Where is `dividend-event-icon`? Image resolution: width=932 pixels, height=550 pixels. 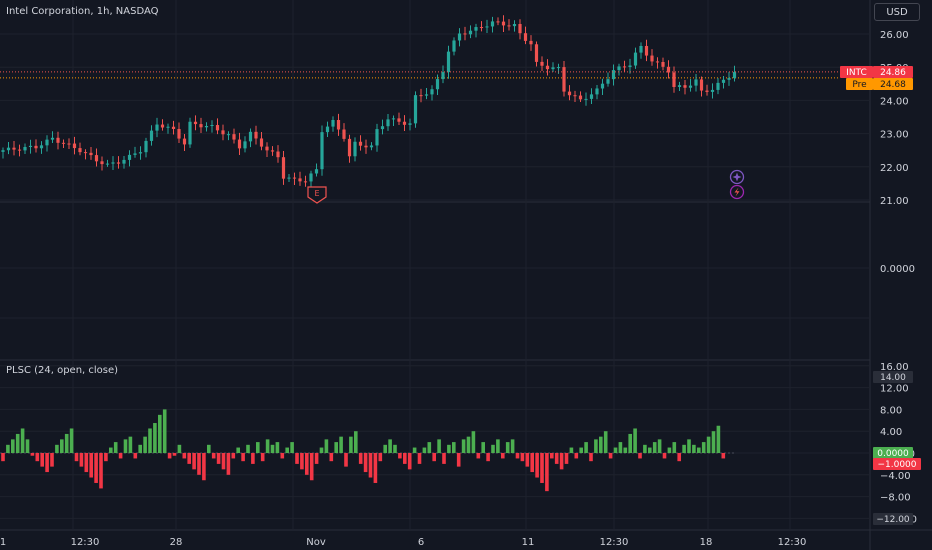
dividend-event-icon is located at coordinates (737, 192).